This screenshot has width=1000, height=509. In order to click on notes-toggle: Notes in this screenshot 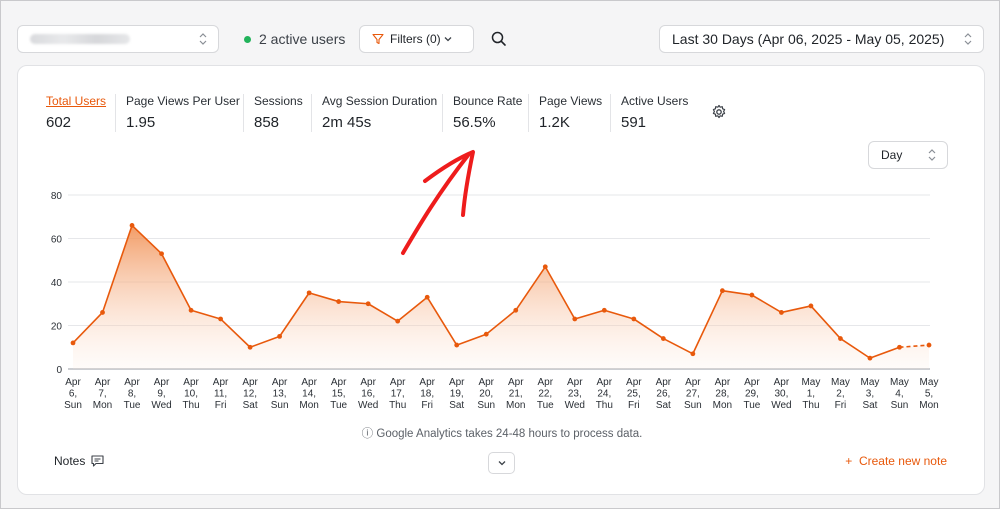, I will do `click(79, 461)`.